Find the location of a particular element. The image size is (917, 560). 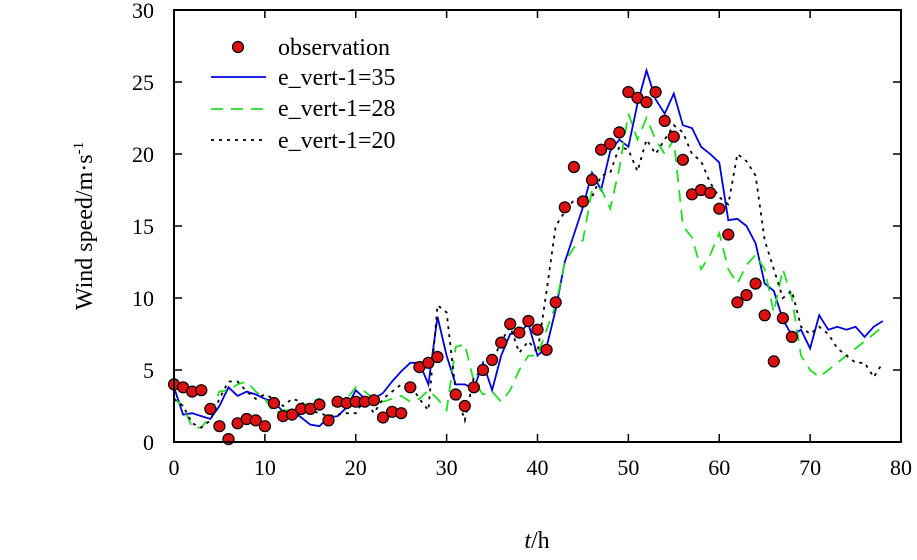

x-tick-label: 0 is located at coordinates (174, 467).